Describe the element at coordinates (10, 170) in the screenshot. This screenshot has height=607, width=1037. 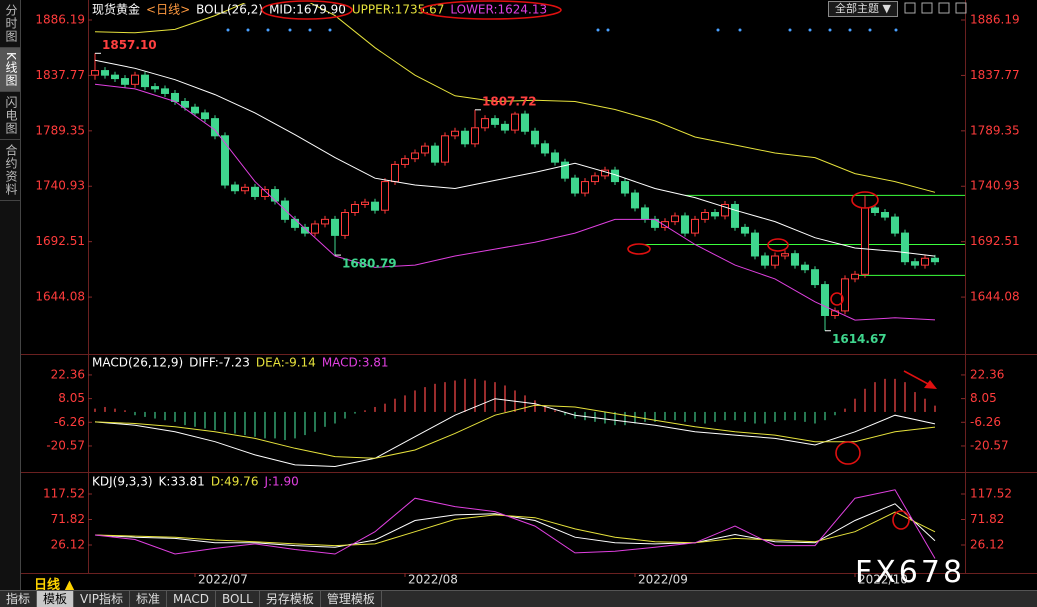
I see `side-tab: 合约资料` at that location.